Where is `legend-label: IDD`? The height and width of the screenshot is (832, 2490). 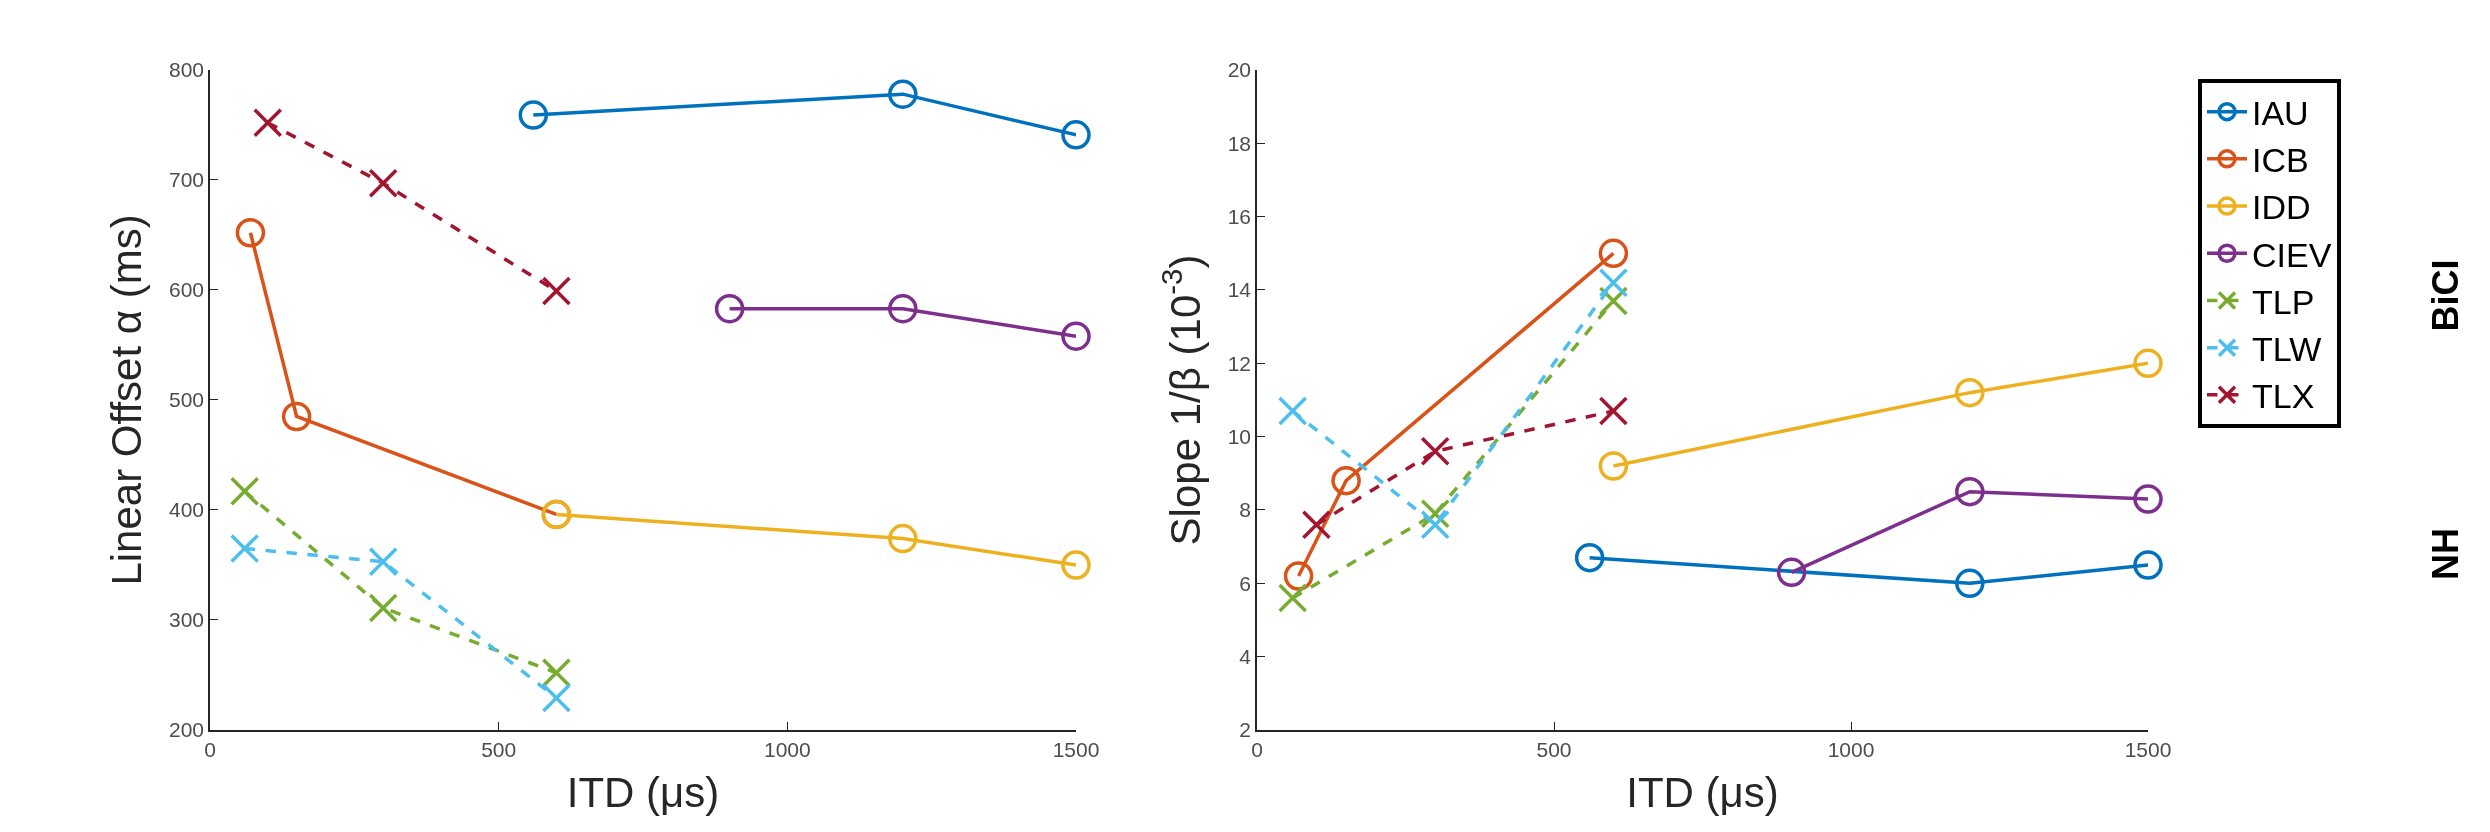 legend-label: IDD is located at coordinates (2281, 207).